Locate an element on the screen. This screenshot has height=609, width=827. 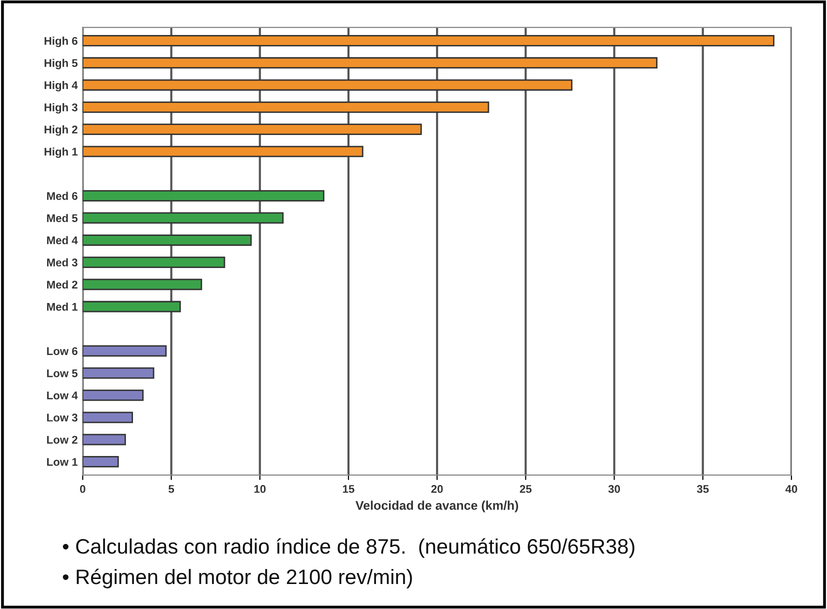
x-axis-title: Velocidad de avance (km/h) is located at coordinates (437, 506).